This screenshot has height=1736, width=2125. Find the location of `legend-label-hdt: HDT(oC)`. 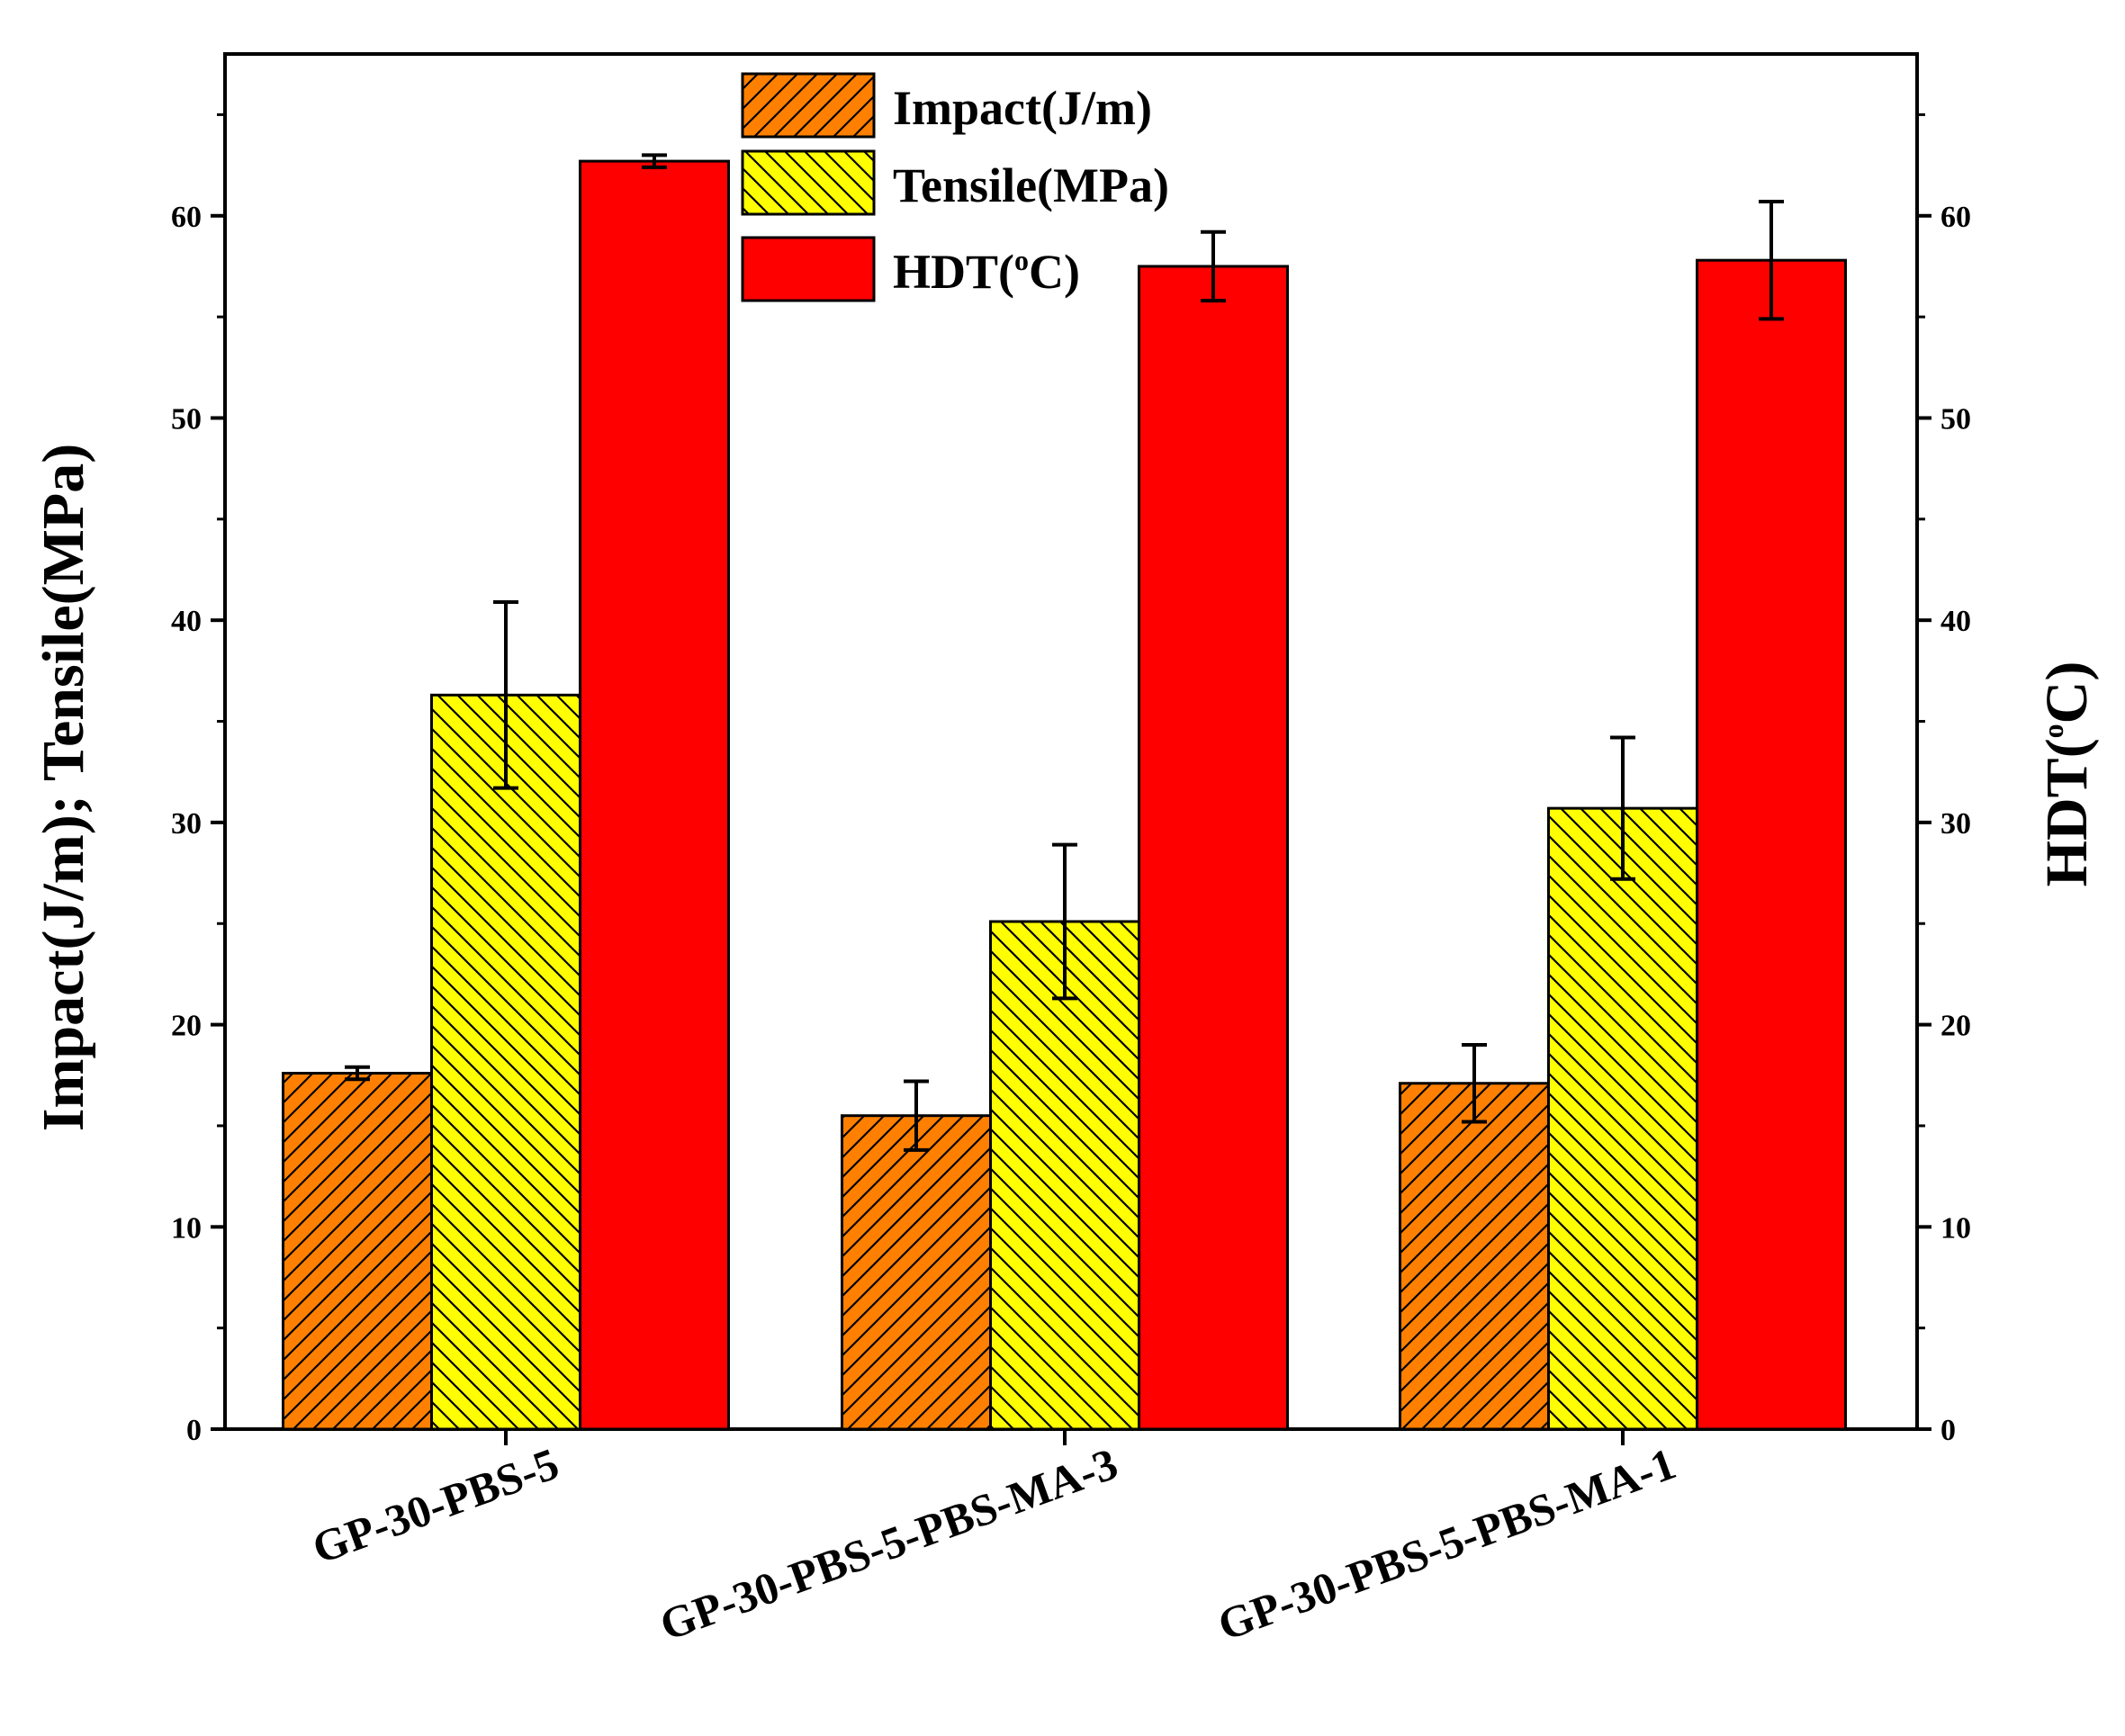

legend-label-hdt: HDT(oC) is located at coordinates (986, 271).